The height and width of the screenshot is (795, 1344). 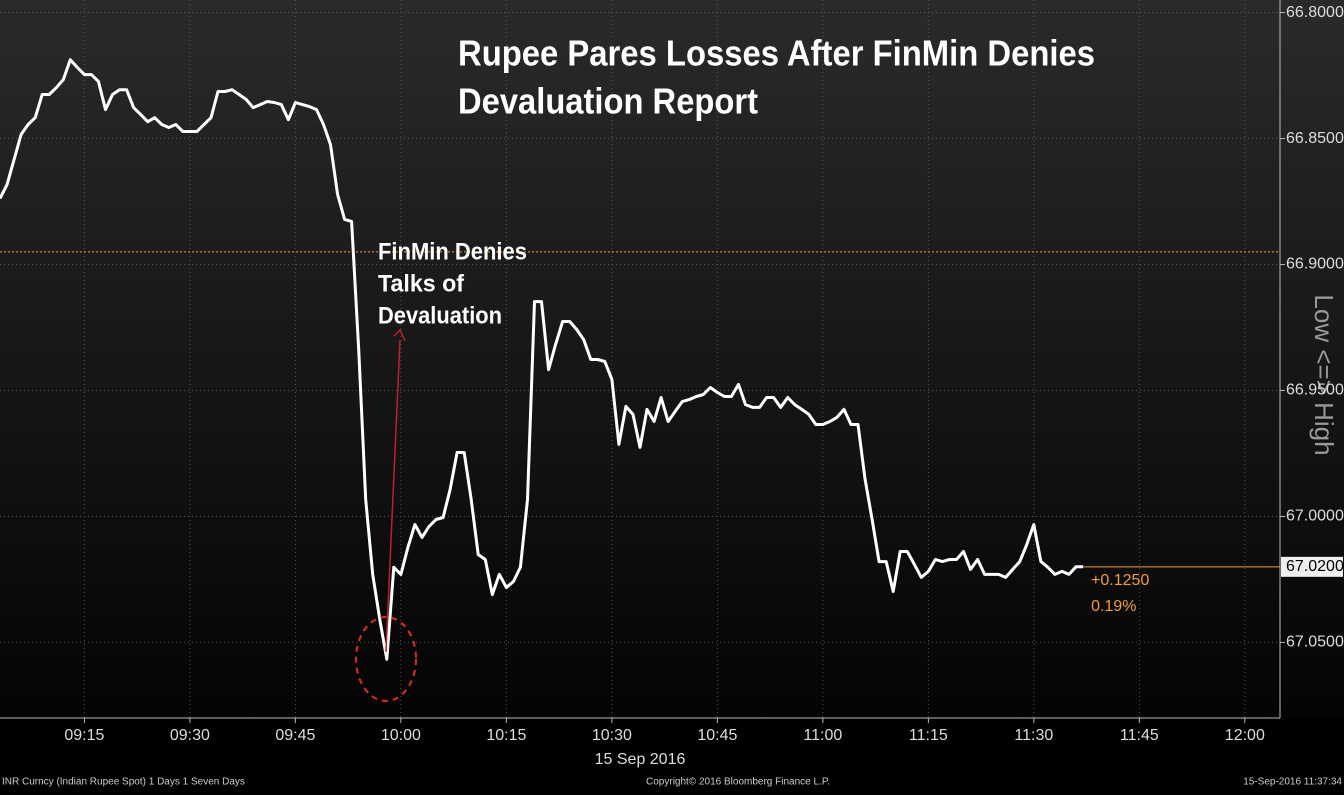 I want to click on axis-background, so click(x=672, y=754).